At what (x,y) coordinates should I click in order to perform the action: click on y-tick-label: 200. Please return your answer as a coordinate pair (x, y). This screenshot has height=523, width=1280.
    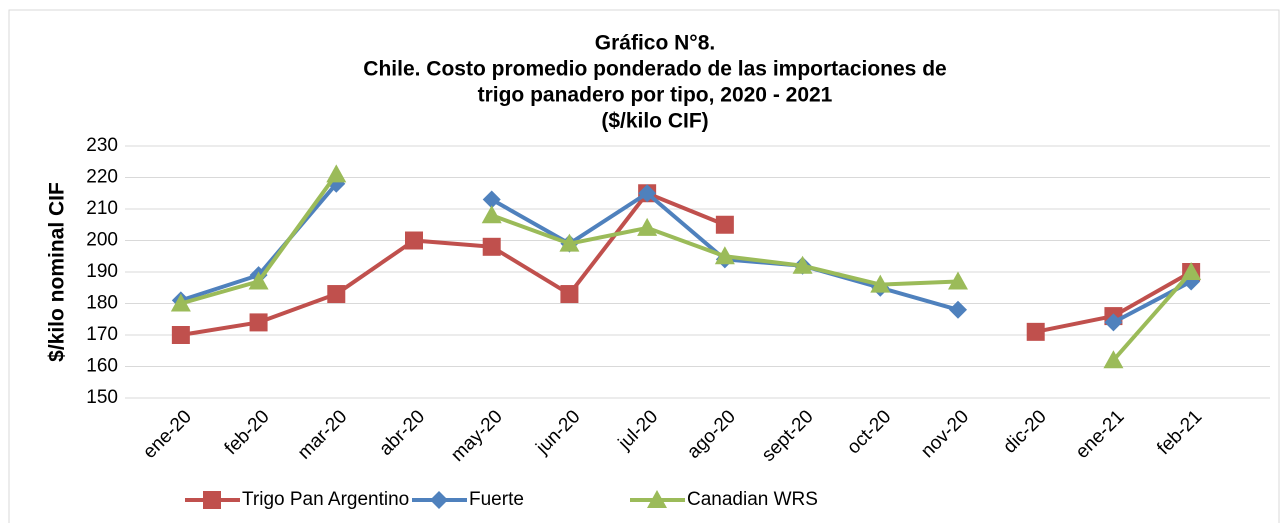
    Looking at the image, I should click on (102, 240).